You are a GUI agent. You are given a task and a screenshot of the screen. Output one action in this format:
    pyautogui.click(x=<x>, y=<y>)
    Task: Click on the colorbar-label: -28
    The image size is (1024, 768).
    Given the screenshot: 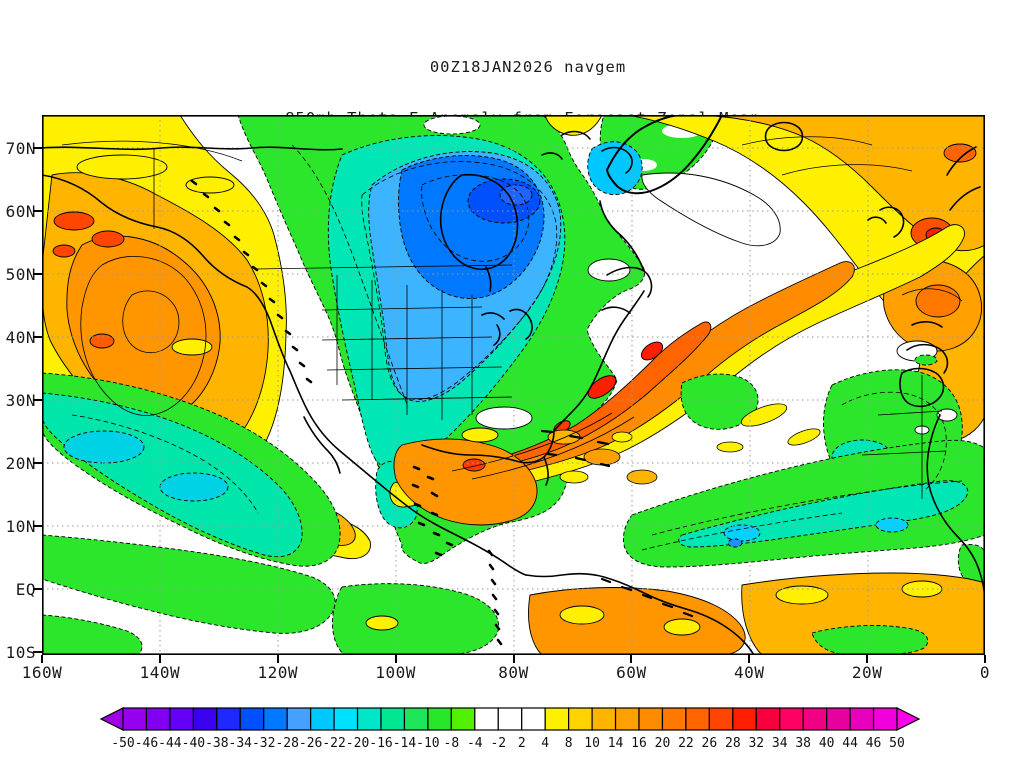 What is the action you would take?
    pyautogui.click(x=286, y=743)
    